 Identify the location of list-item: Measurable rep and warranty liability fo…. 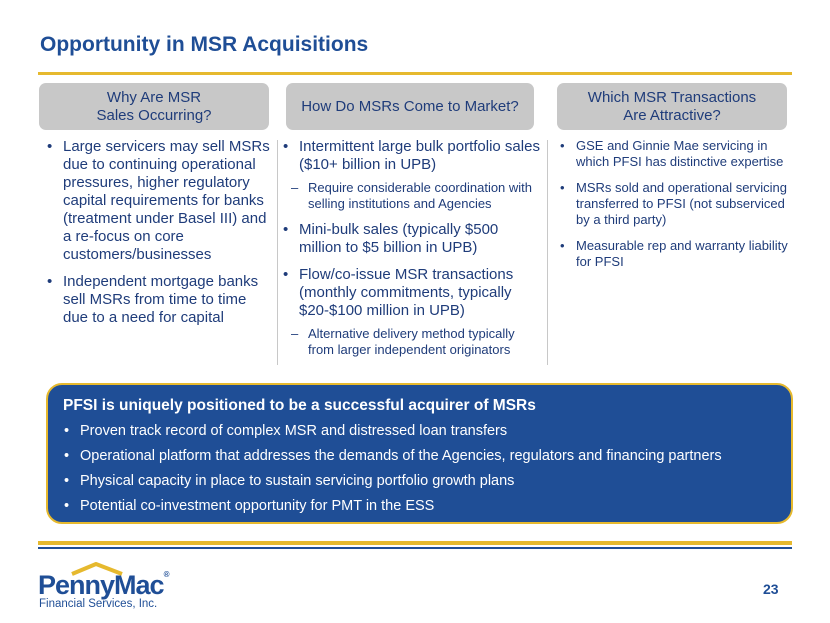
(672, 254).